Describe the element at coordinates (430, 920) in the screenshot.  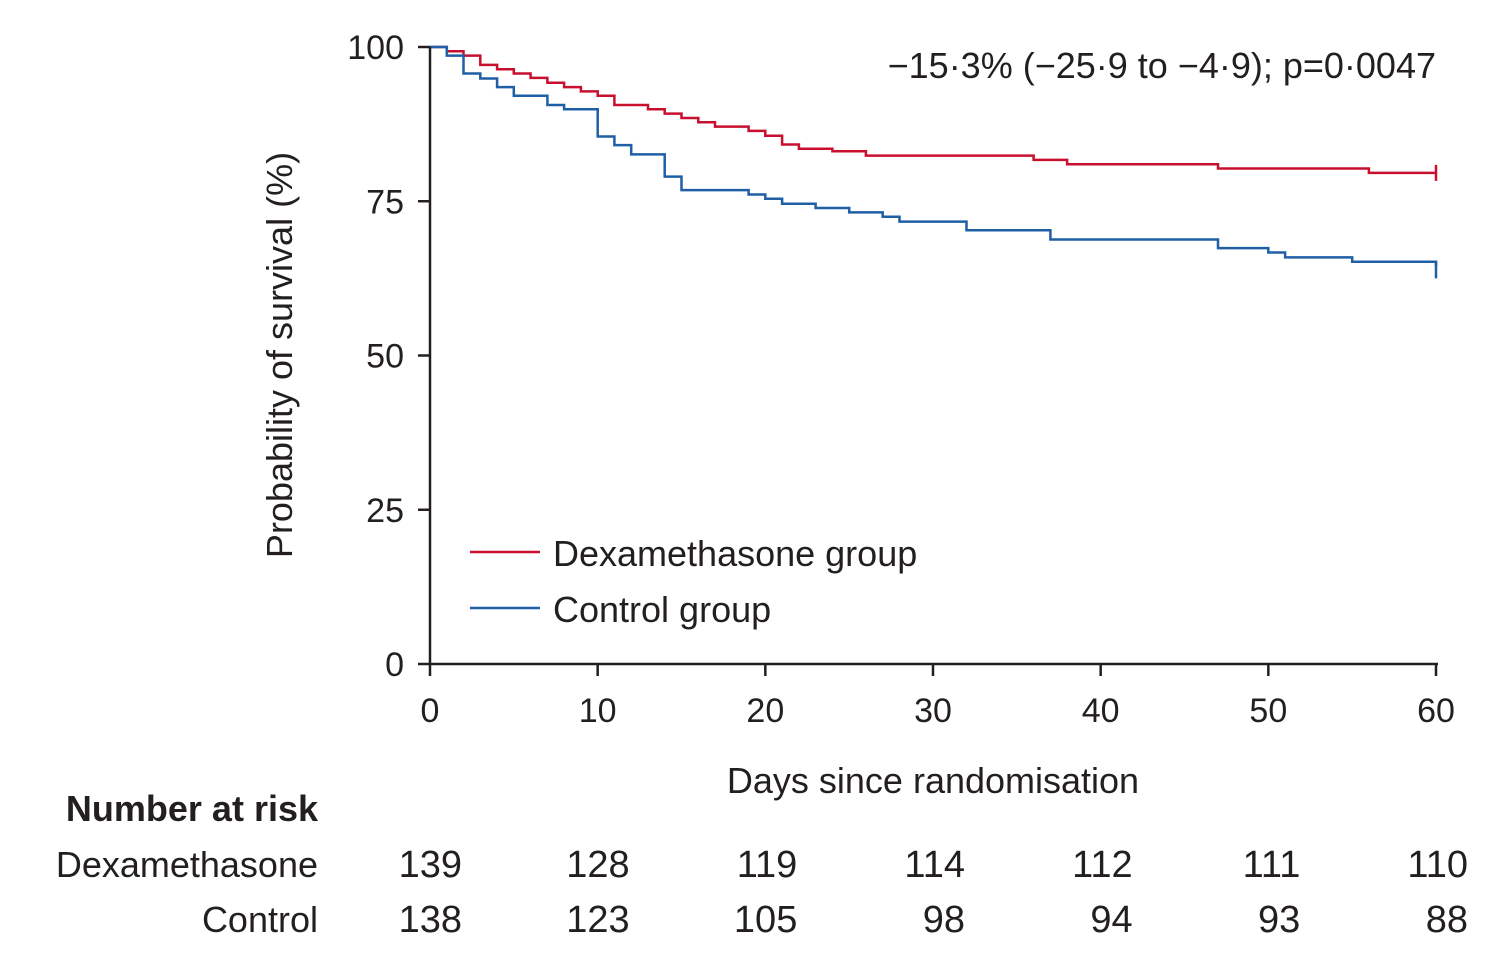
I see `risk-value: 138` at that location.